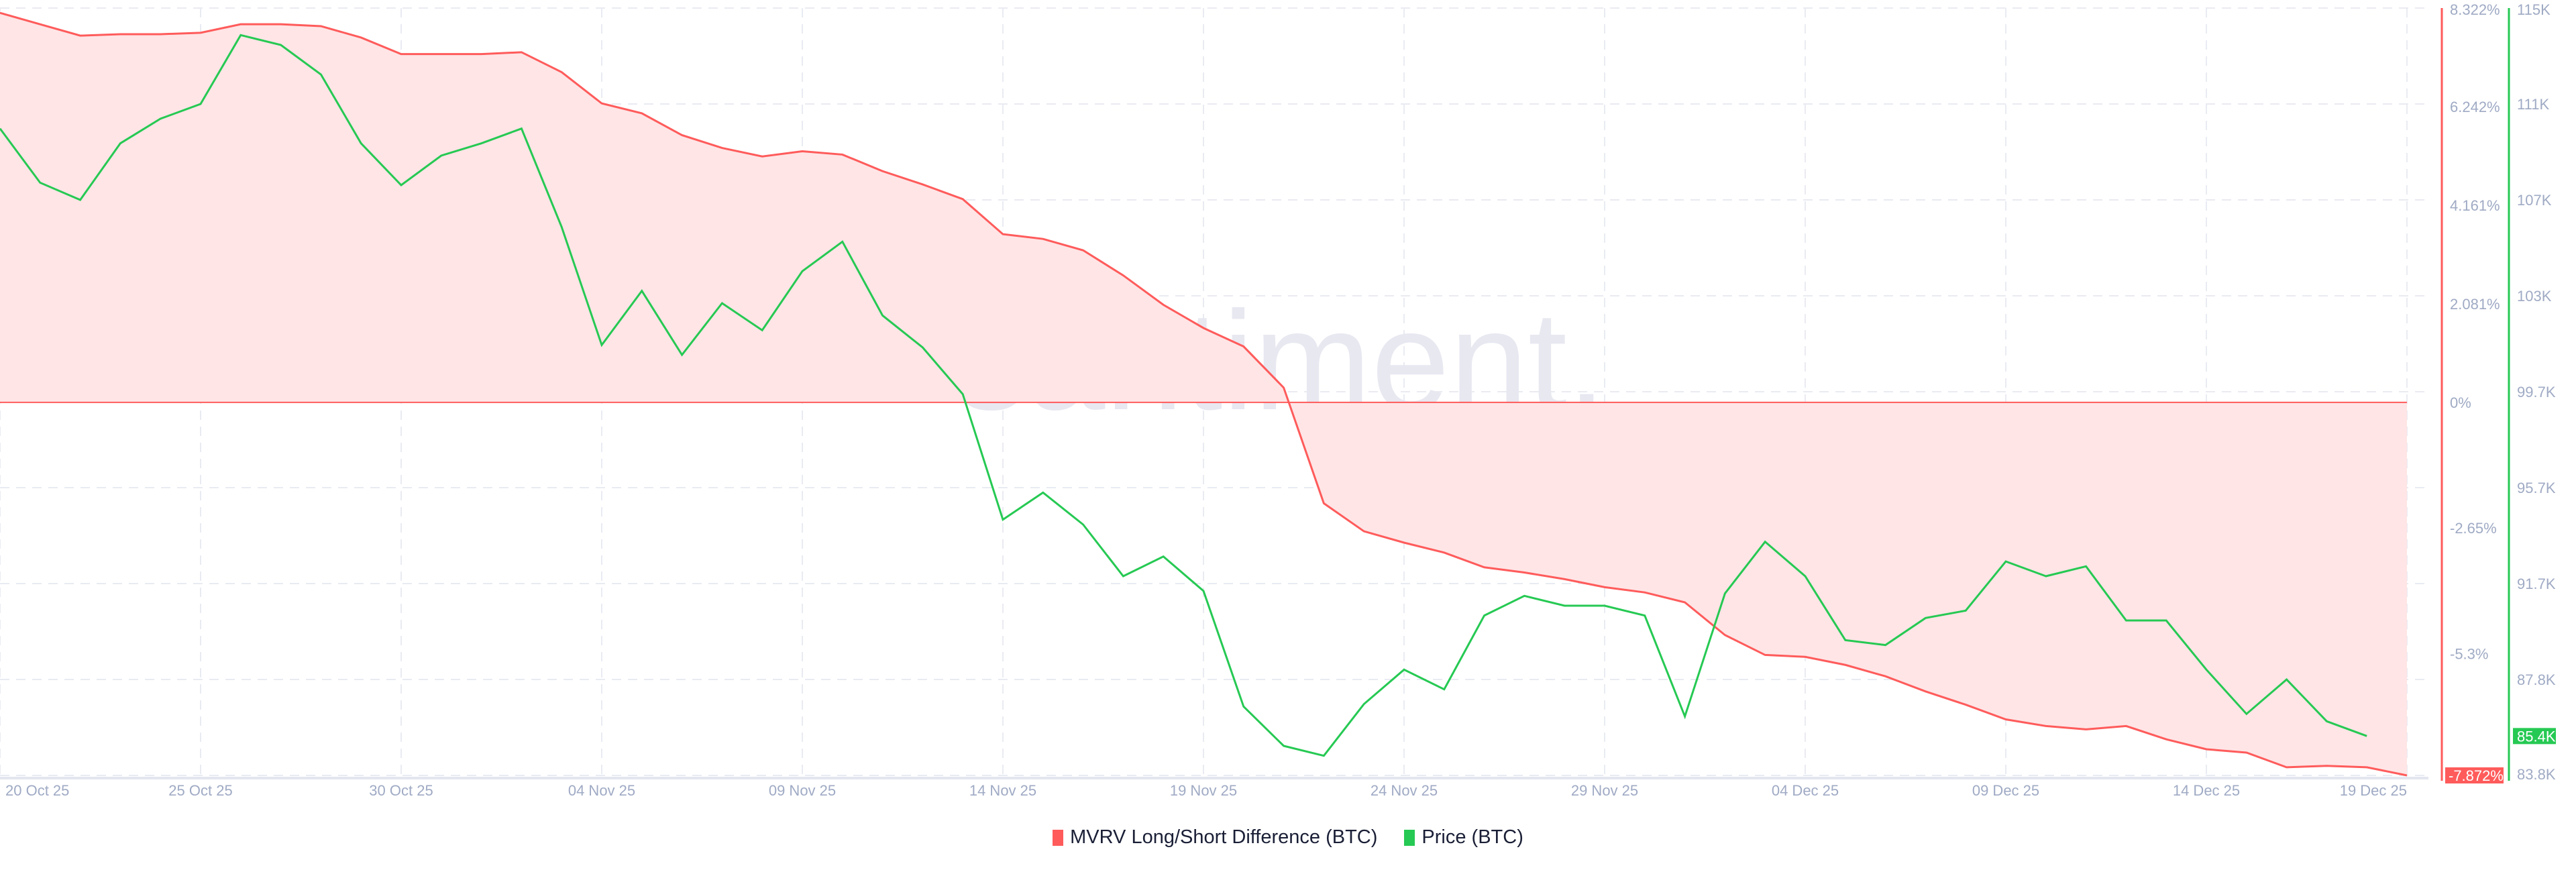  Describe the element at coordinates (1409, 837) in the screenshot. I see `legend-swatch-price` at that location.